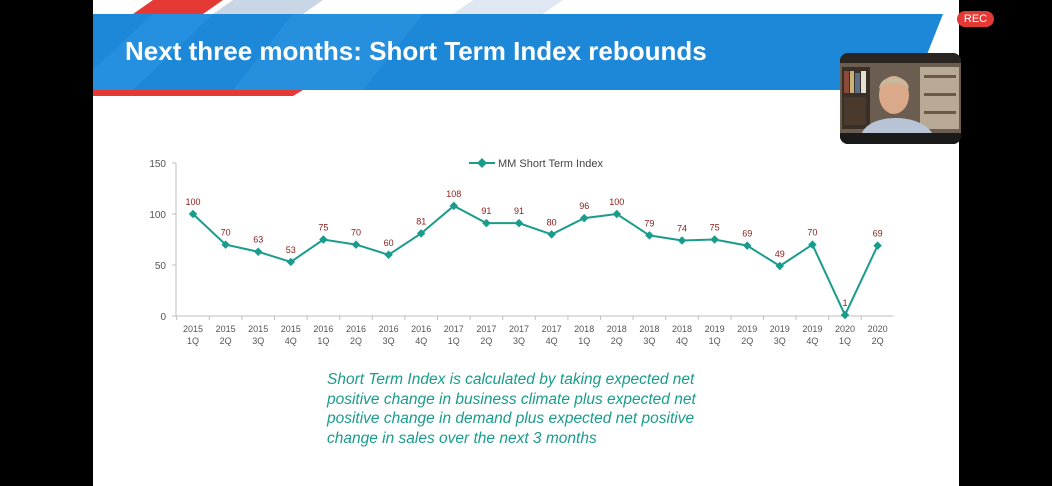  Describe the element at coordinates (975, 19) in the screenshot. I see `recording-badge: REC` at that location.